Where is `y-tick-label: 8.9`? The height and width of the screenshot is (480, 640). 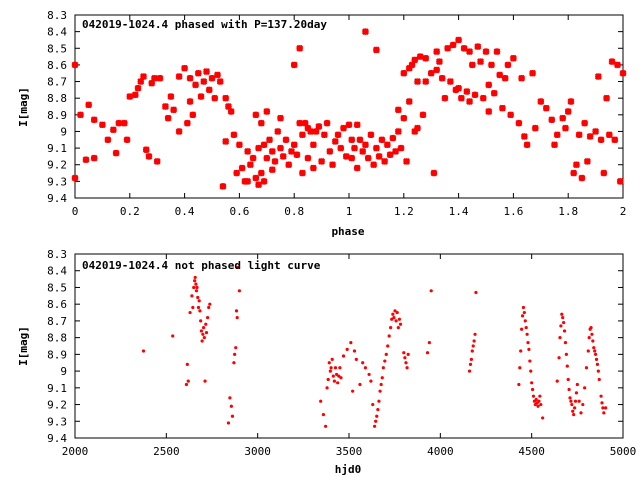 y-tick-label: 8.9 is located at coordinates (57, 354).